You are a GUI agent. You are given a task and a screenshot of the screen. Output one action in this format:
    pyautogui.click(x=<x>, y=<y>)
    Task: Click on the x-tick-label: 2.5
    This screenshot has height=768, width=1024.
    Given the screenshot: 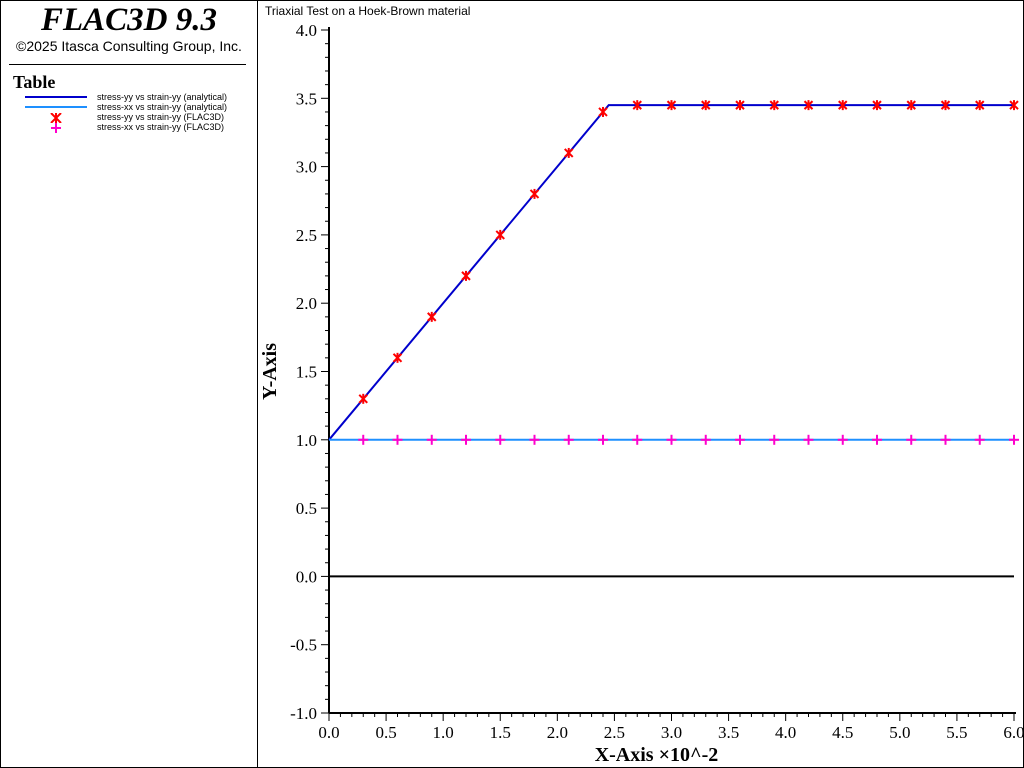 What is the action you would take?
    pyautogui.click(x=614, y=732)
    